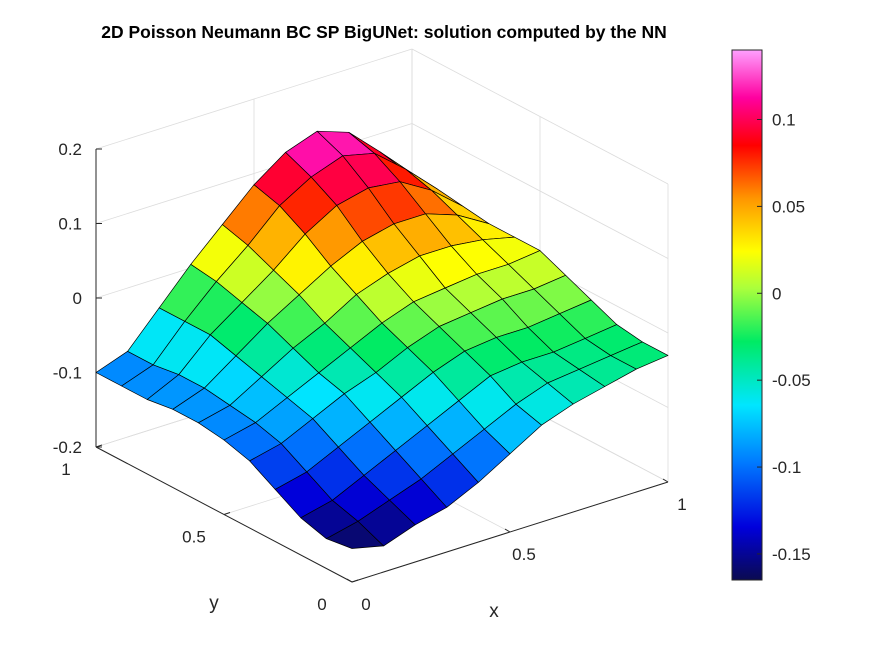 The height and width of the screenshot is (656, 875). I want to click on colorbar-bar, so click(747, 315).